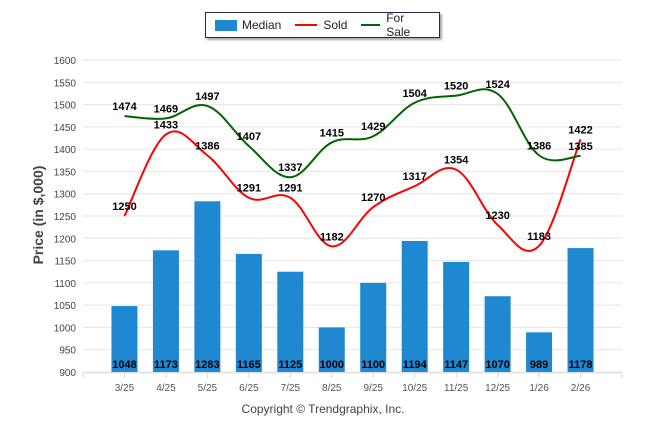 The height and width of the screenshot is (434, 646). Describe the element at coordinates (539, 237) in the screenshot. I see `sold-data-label: 1183` at that location.